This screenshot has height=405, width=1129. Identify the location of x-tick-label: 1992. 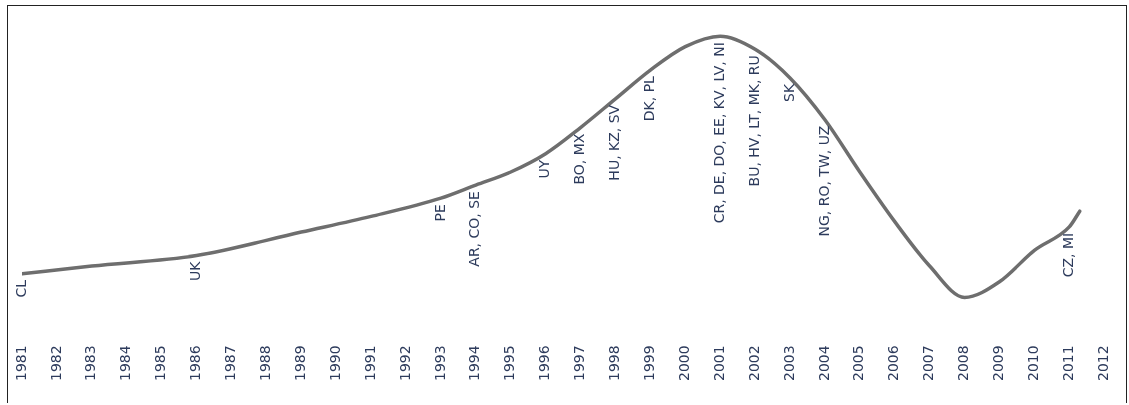
(404, 363).